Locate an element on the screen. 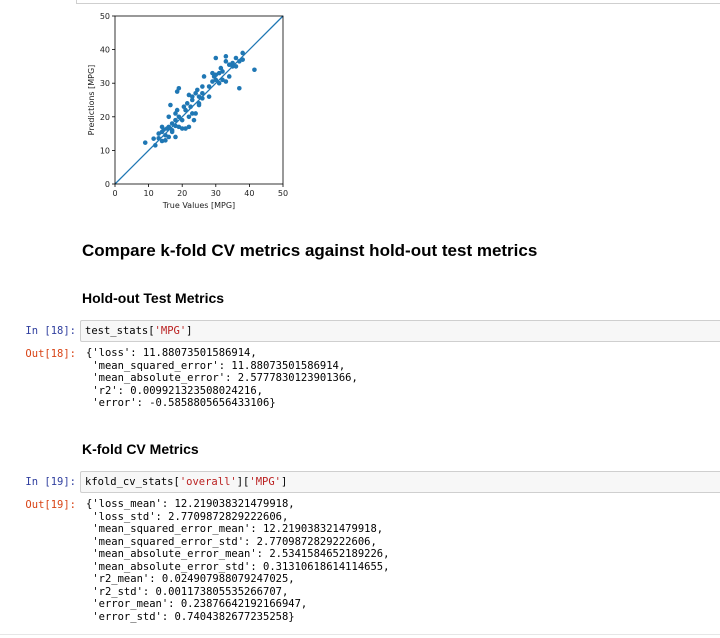 This screenshot has height=638, width=720. code-cell-input-19: kfold_cv_stats['overall']['MPG'] is located at coordinates (400, 482).